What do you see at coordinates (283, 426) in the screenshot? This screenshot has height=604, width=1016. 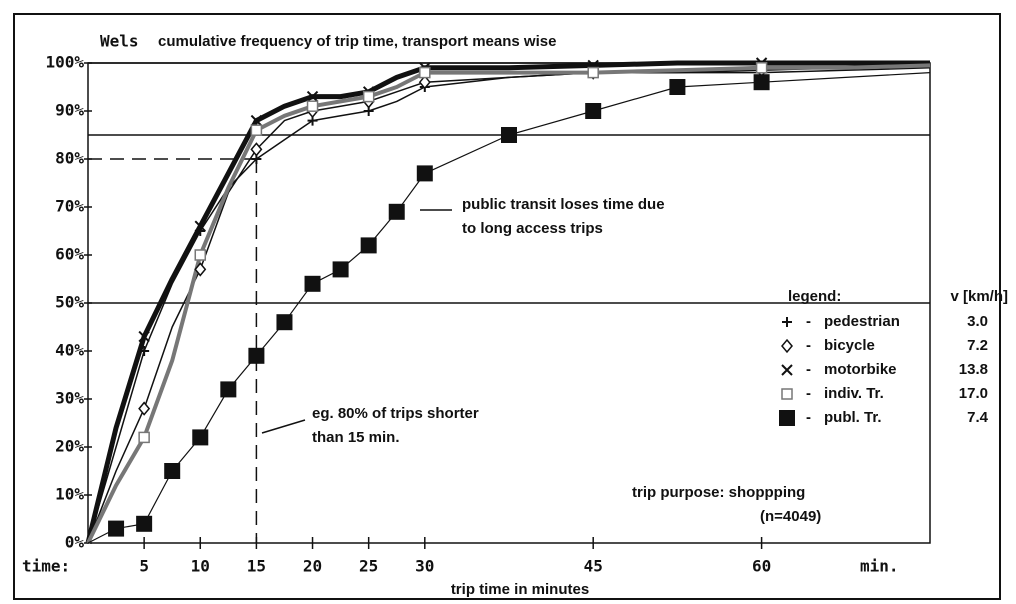 I see `leader-line` at bounding box center [283, 426].